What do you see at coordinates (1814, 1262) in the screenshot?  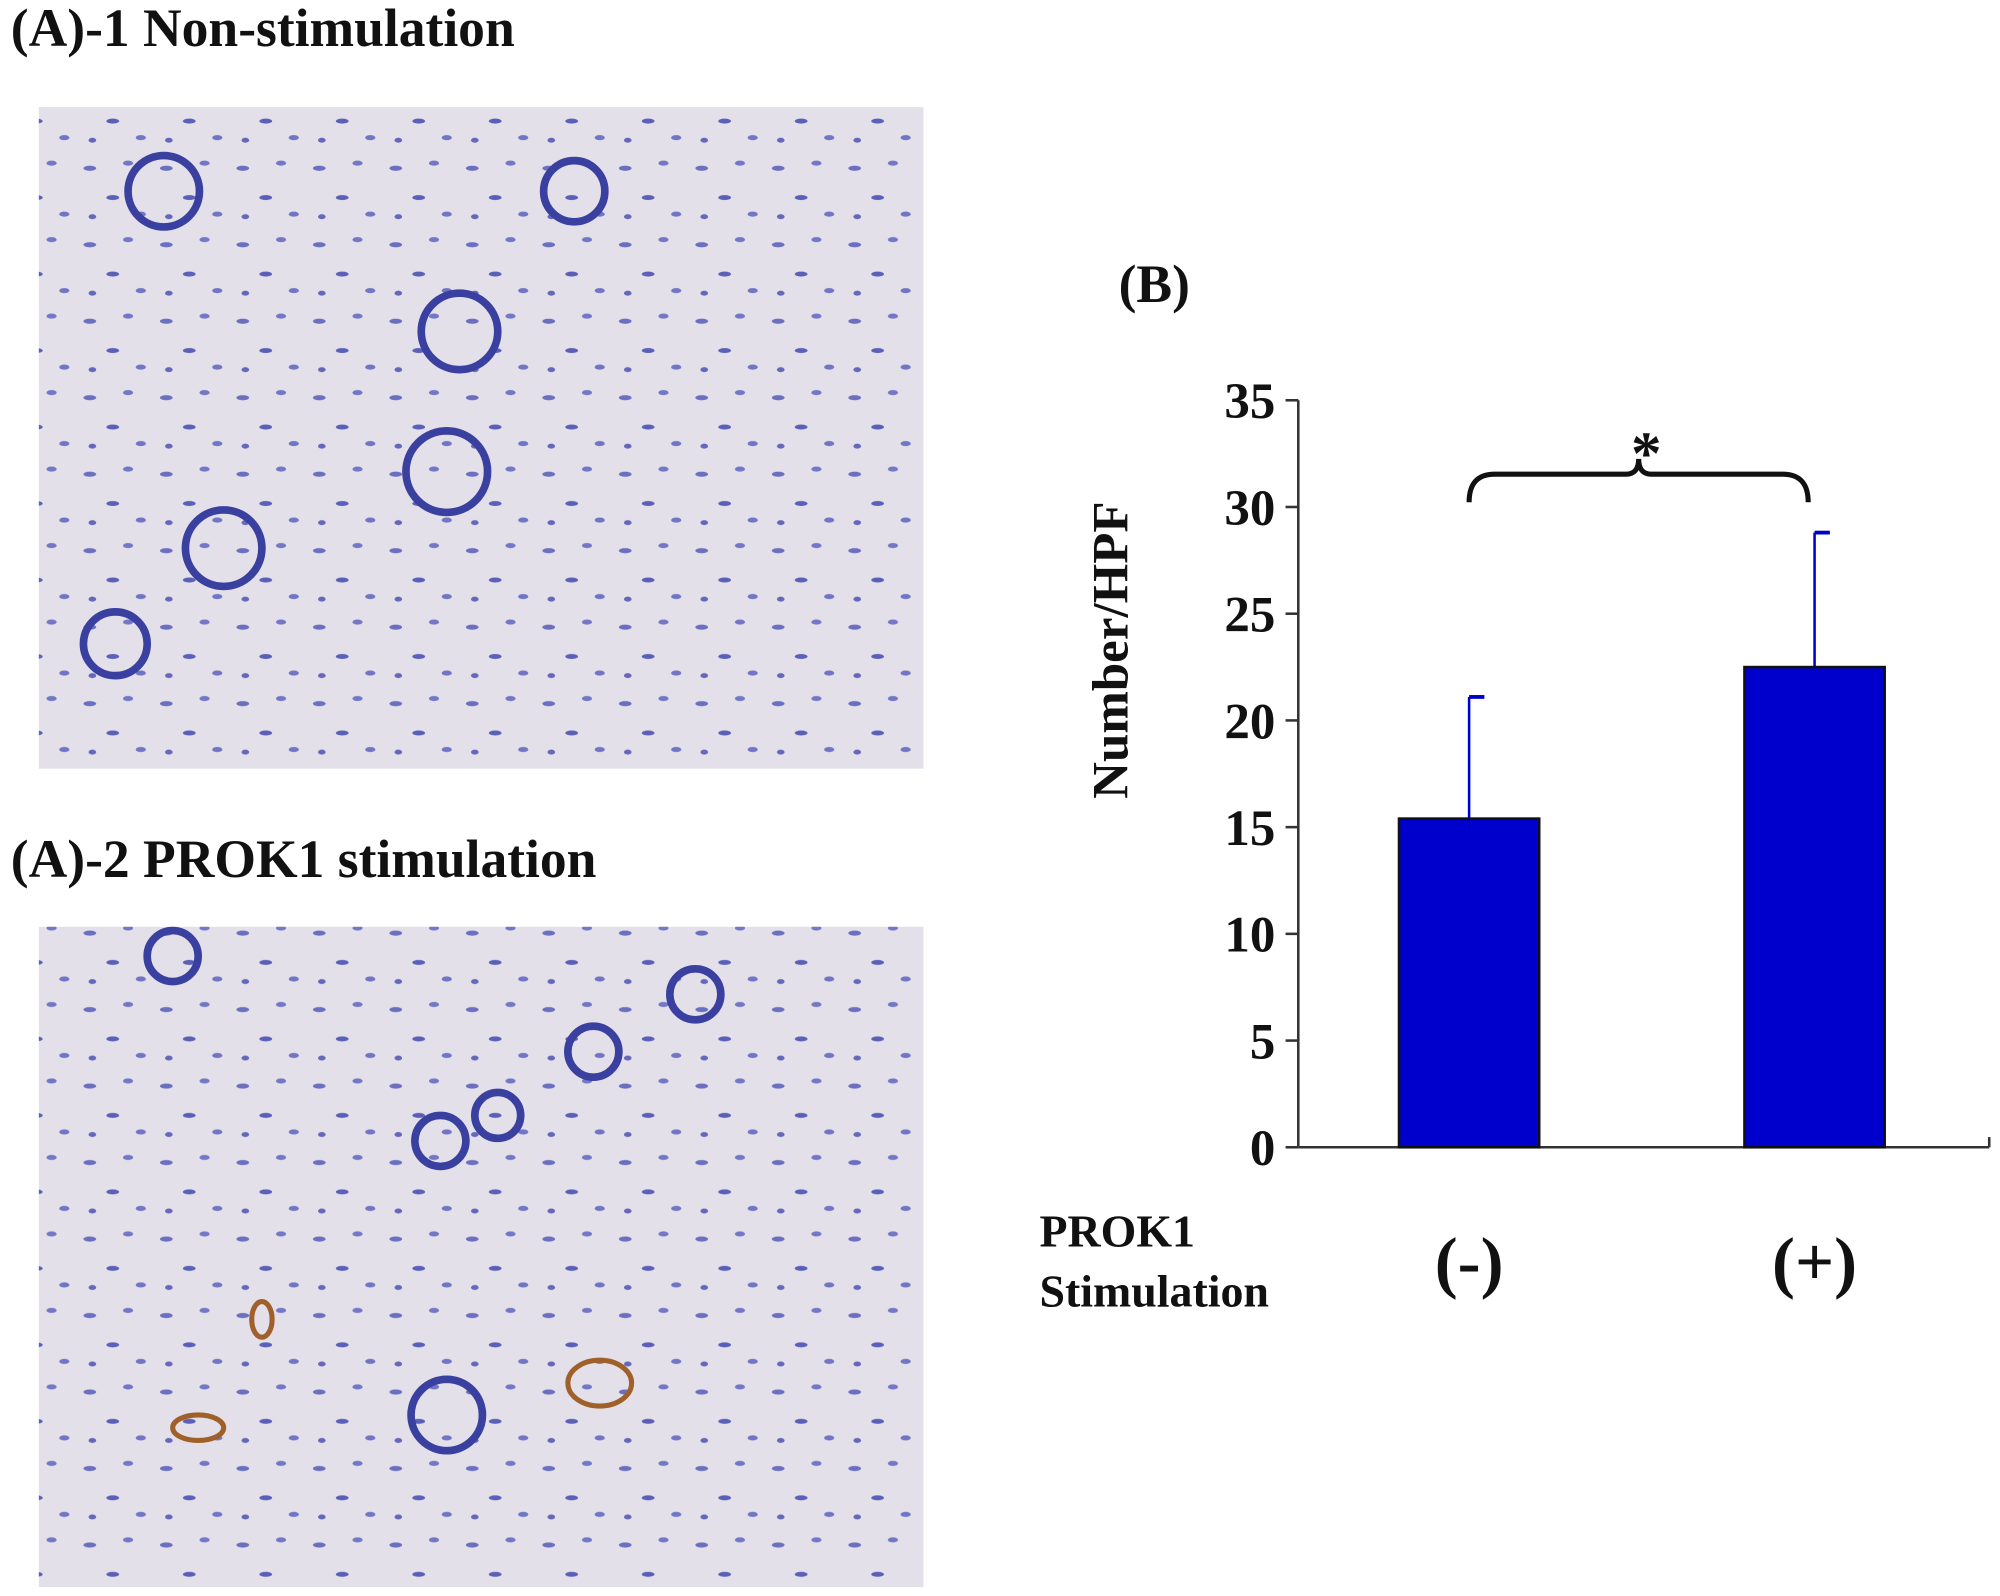 I see `x-tick-label: (+)` at bounding box center [1814, 1262].